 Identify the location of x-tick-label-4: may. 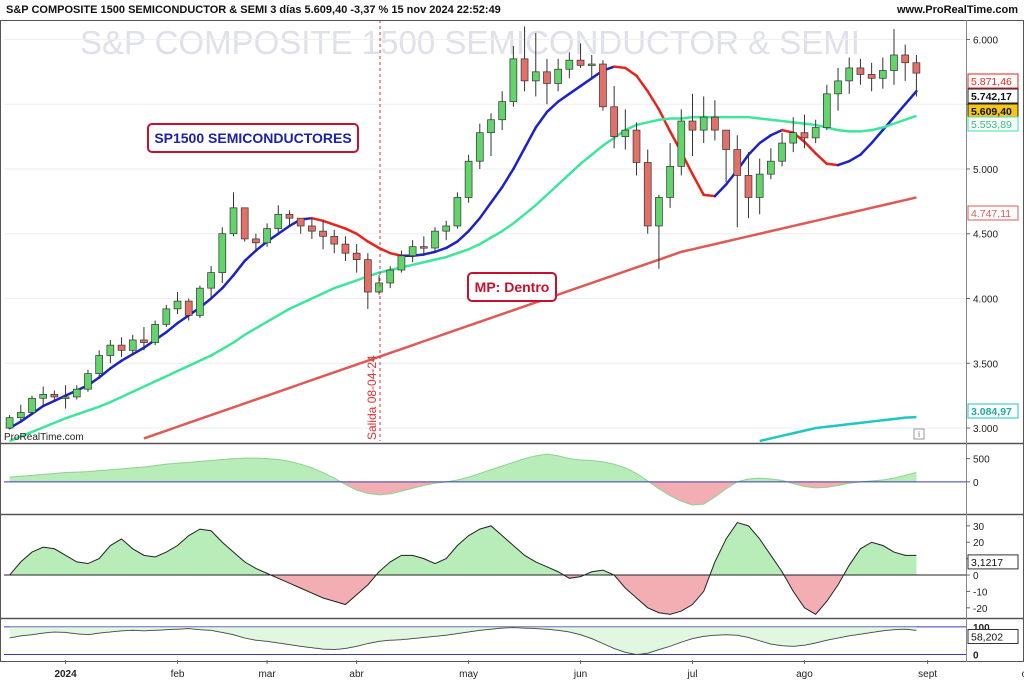
(468, 674).